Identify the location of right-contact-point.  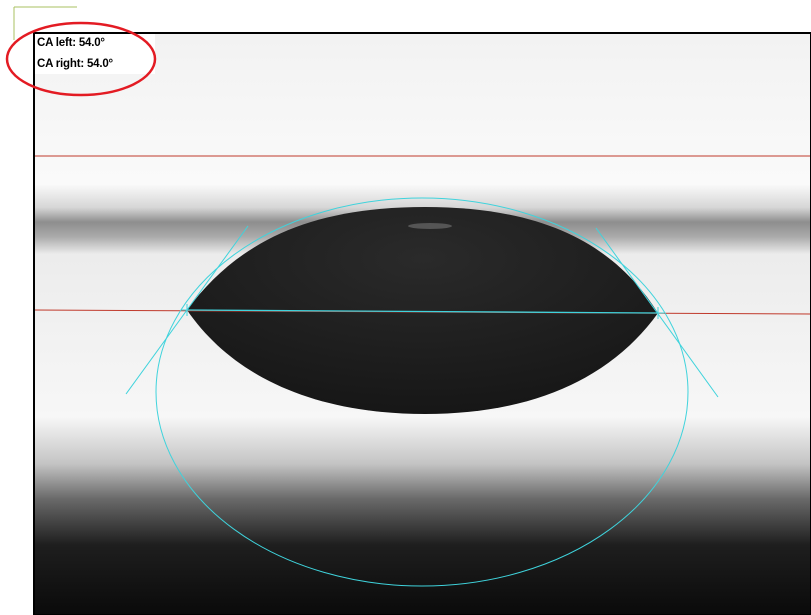
(658, 313).